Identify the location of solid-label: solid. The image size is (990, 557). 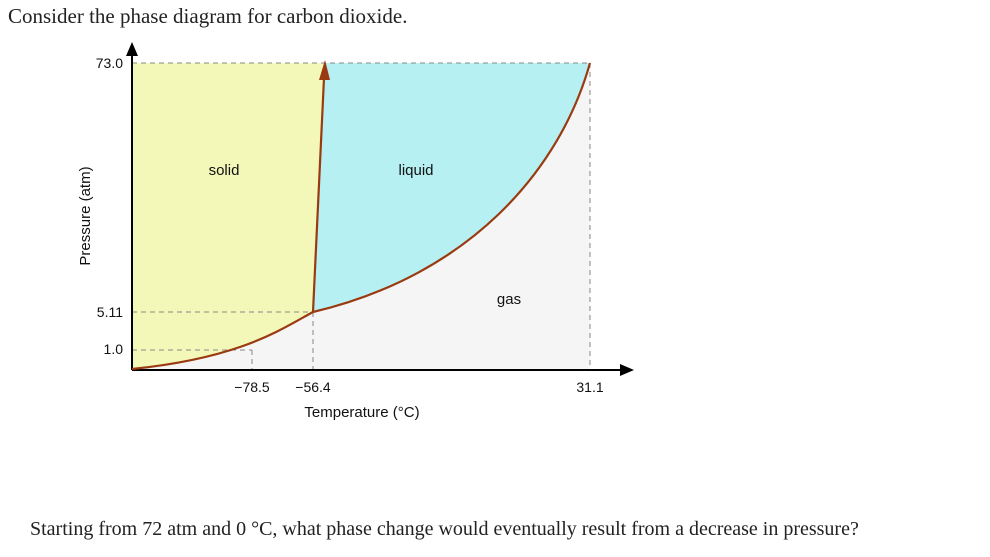
(224, 170).